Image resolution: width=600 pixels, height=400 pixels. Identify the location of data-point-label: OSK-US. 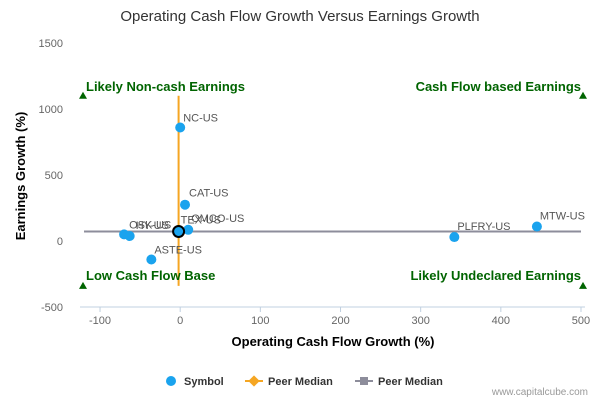
(150, 225).